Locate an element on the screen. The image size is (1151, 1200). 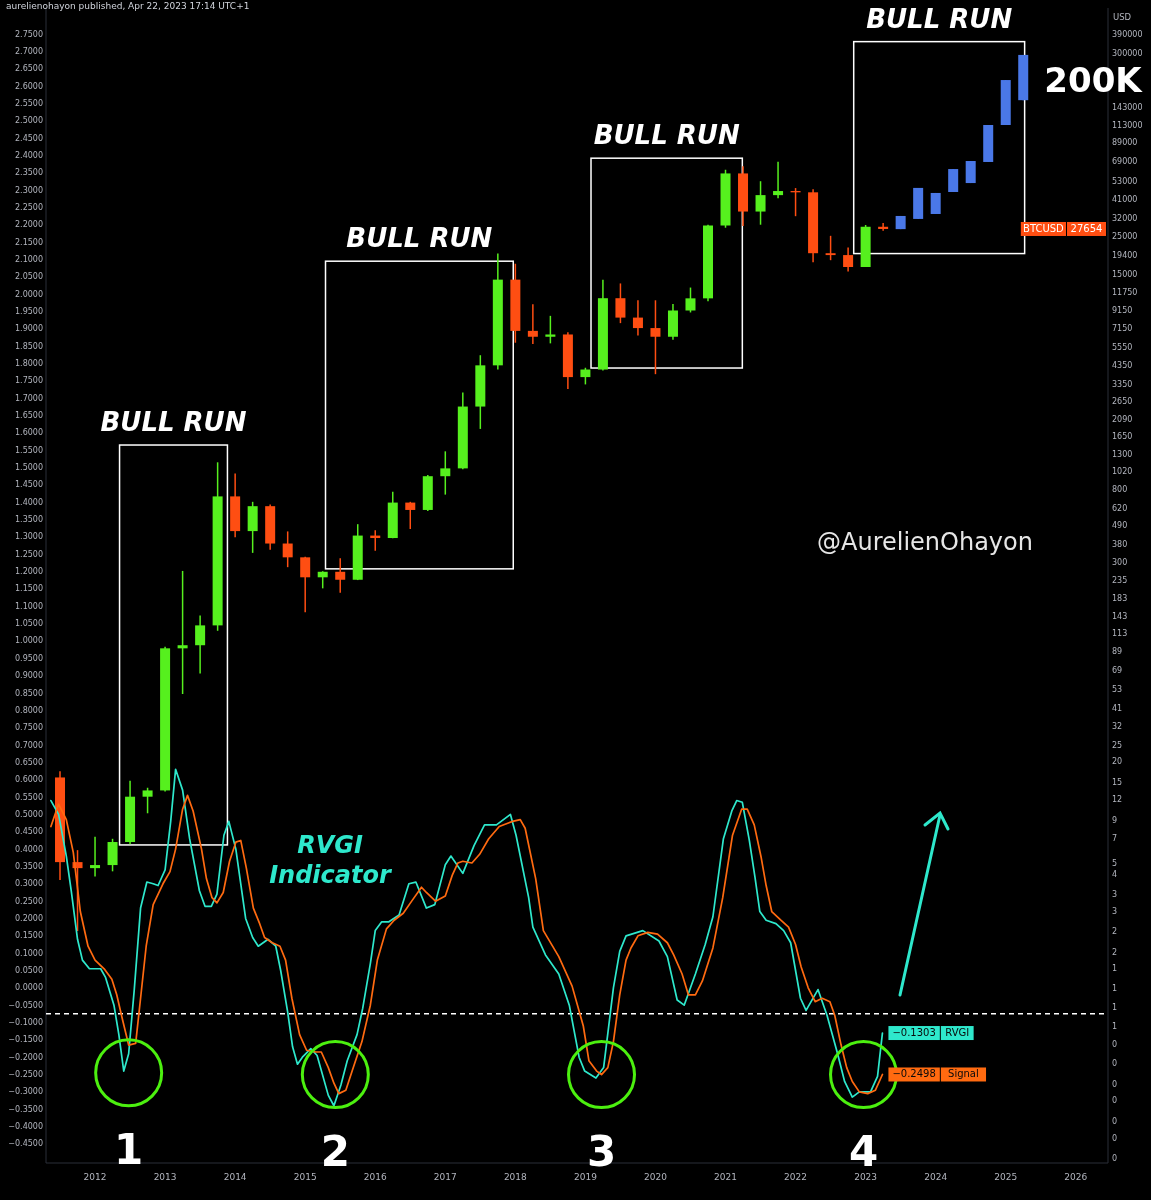
y-tick-label: 2.3500 is located at coordinates (29, 173).